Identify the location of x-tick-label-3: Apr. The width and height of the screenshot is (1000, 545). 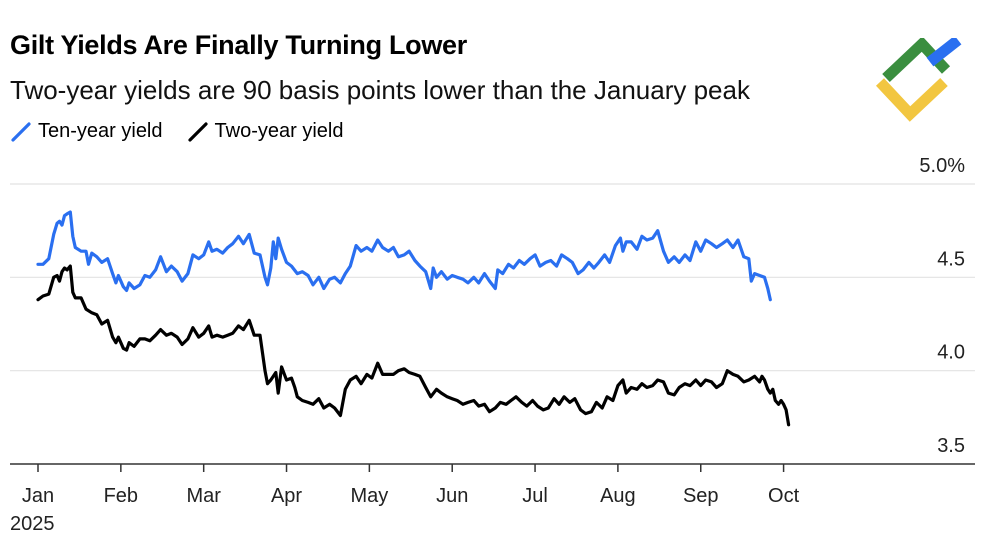
(286, 496).